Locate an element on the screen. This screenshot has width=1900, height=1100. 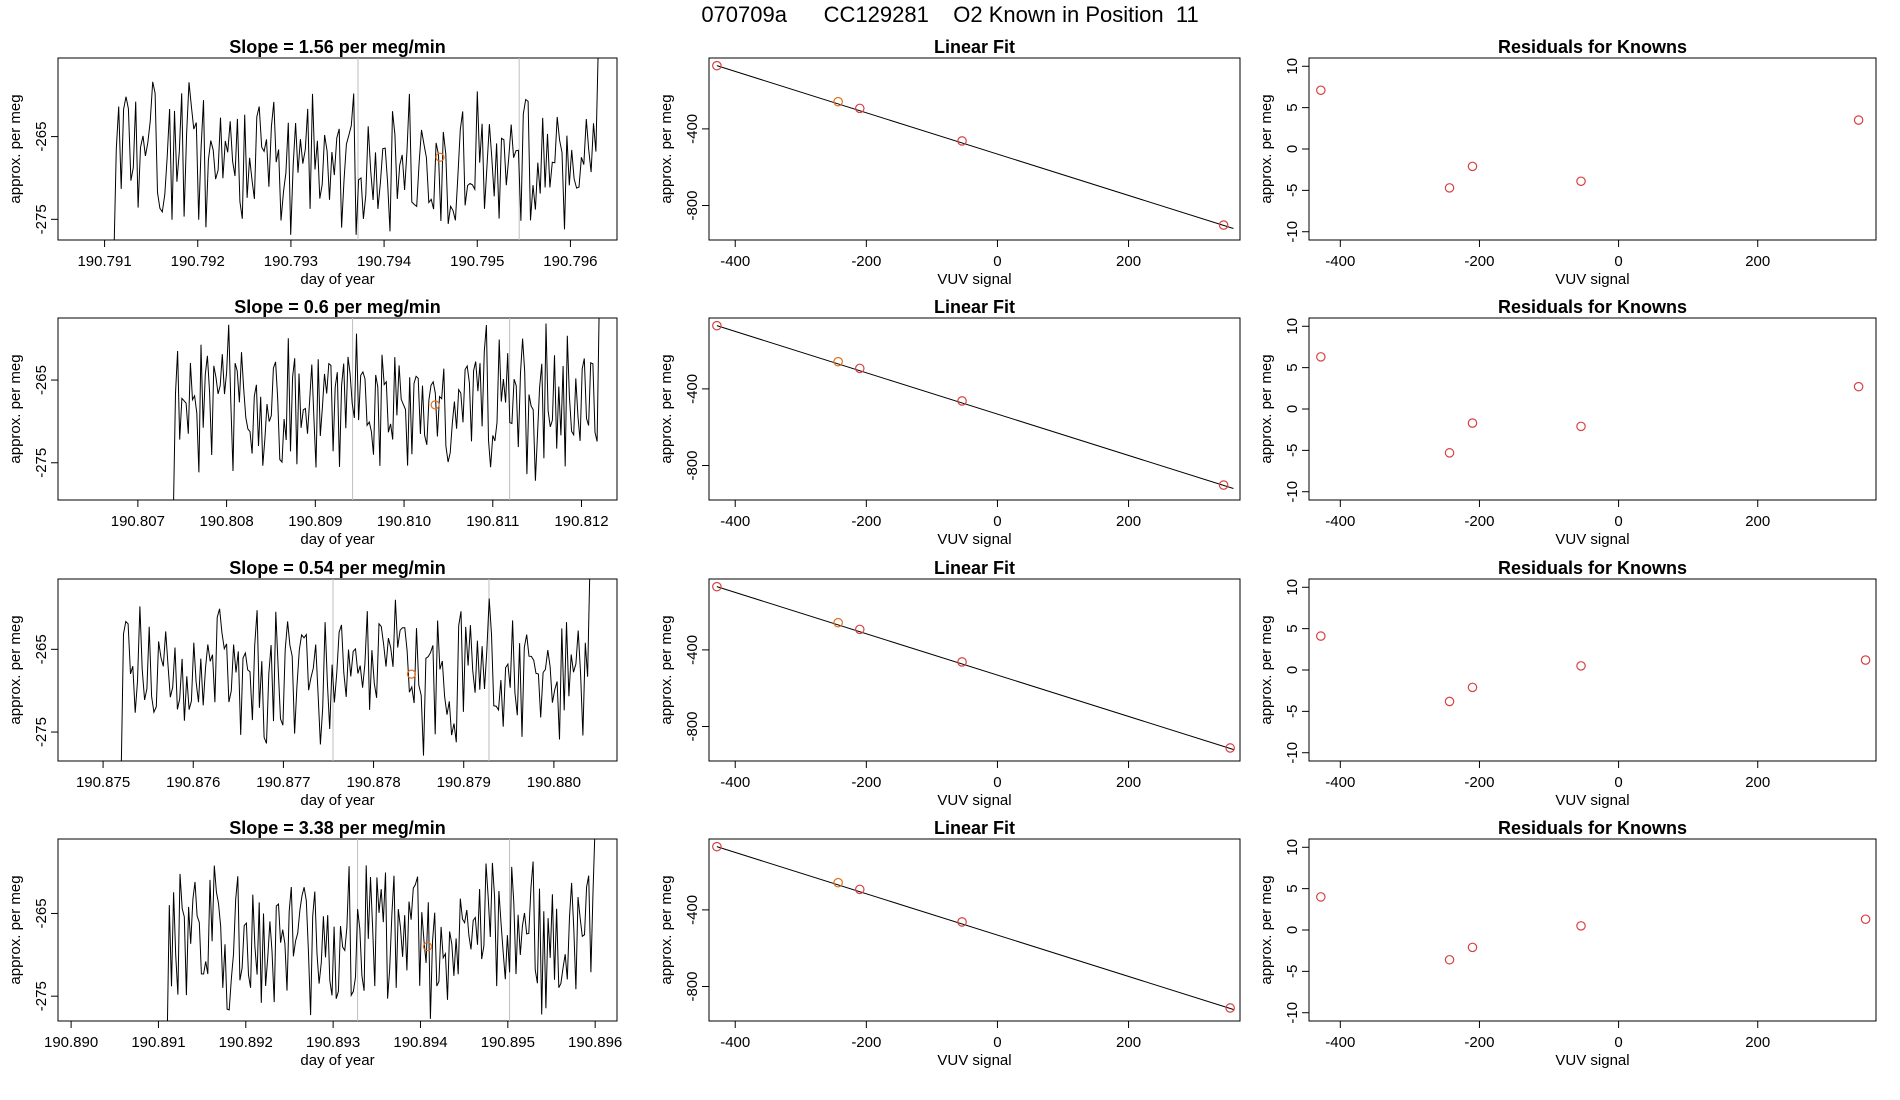
known-marker-point is located at coordinates (440, 157).